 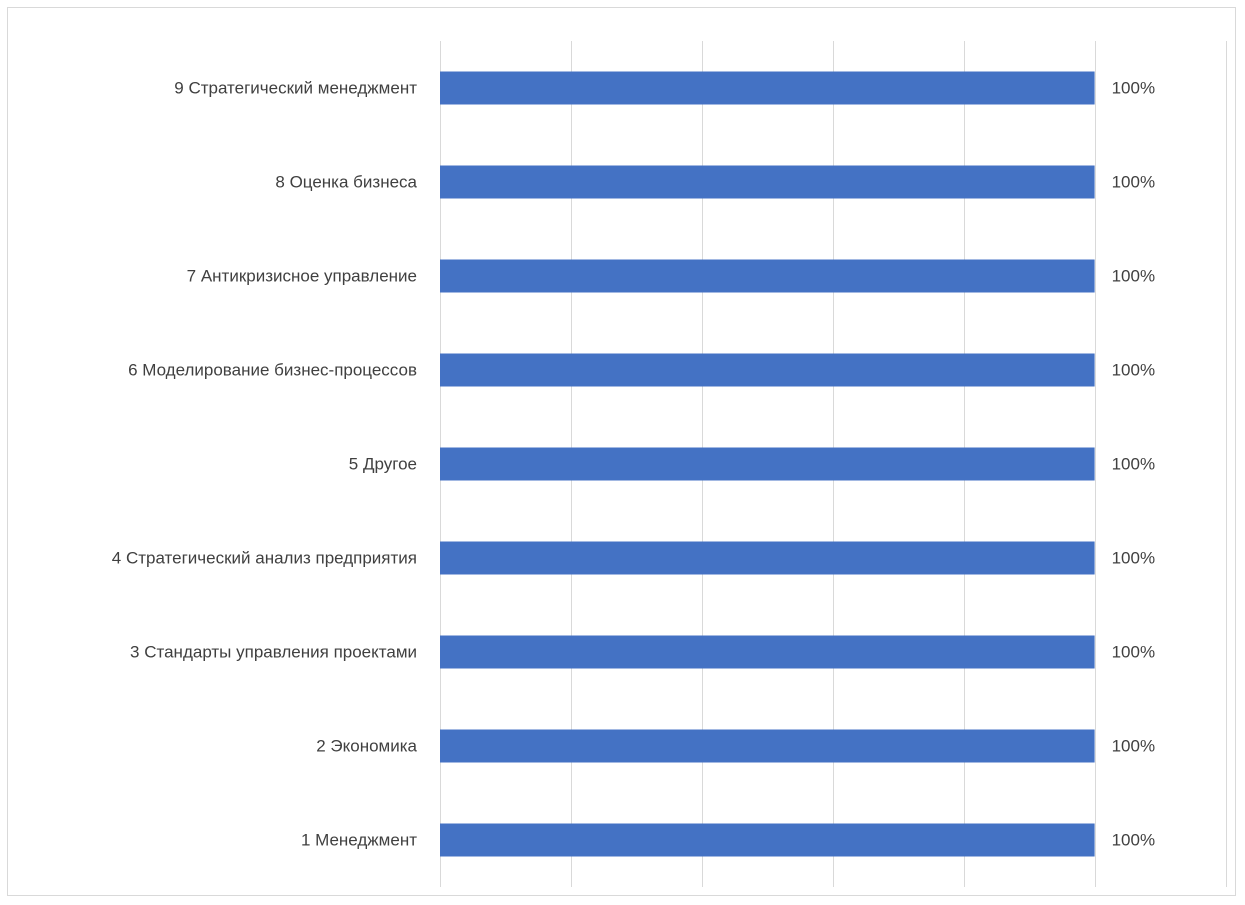 What do you see at coordinates (383, 464) in the screenshot?
I see `category-label-5: 5 Другое` at bounding box center [383, 464].